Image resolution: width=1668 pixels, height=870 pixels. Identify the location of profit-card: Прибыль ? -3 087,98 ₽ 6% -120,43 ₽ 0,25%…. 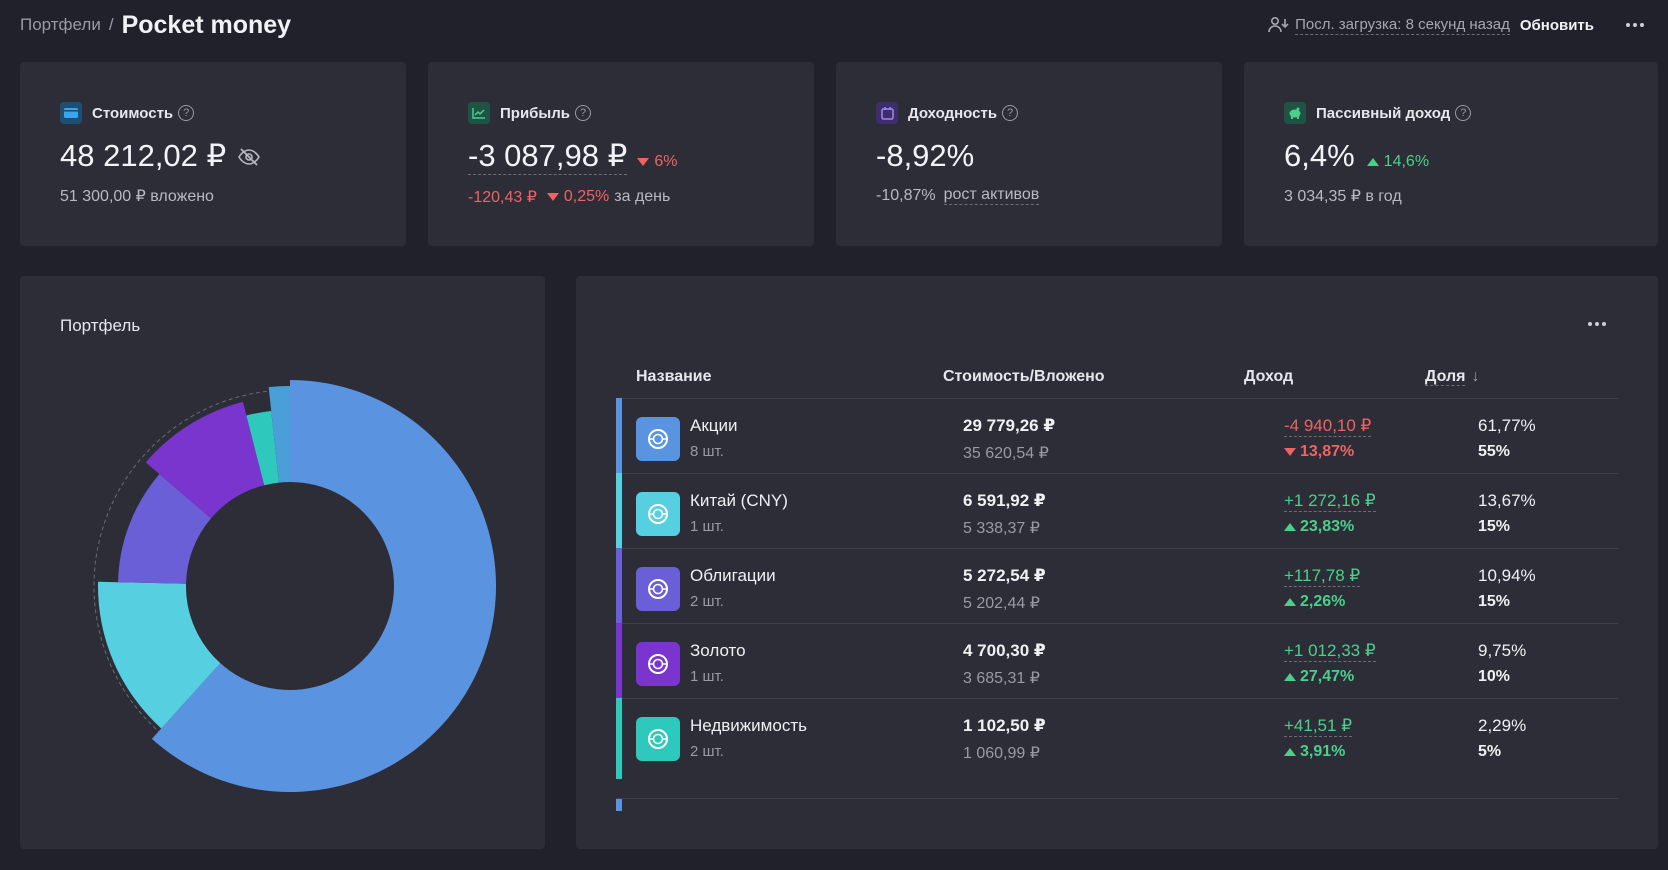
(621, 154).